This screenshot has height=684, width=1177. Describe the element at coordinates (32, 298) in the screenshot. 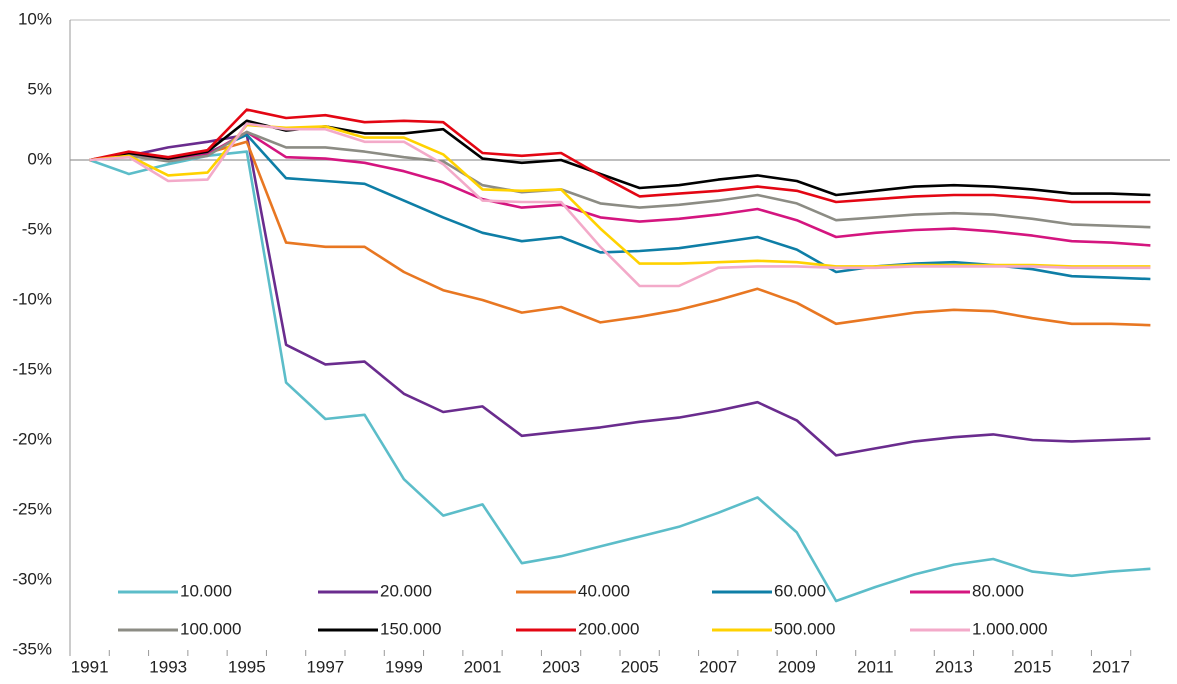

I see `y-tick-label: -10%` at that location.